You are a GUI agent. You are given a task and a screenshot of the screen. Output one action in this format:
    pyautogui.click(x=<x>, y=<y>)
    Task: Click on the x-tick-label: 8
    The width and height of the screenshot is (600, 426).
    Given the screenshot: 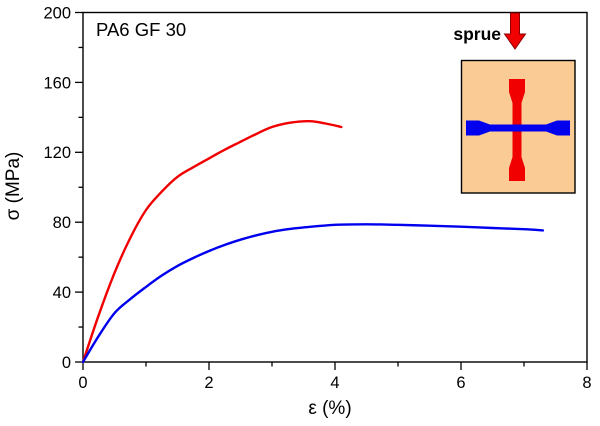 What is the action you would take?
    pyautogui.click(x=586, y=383)
    